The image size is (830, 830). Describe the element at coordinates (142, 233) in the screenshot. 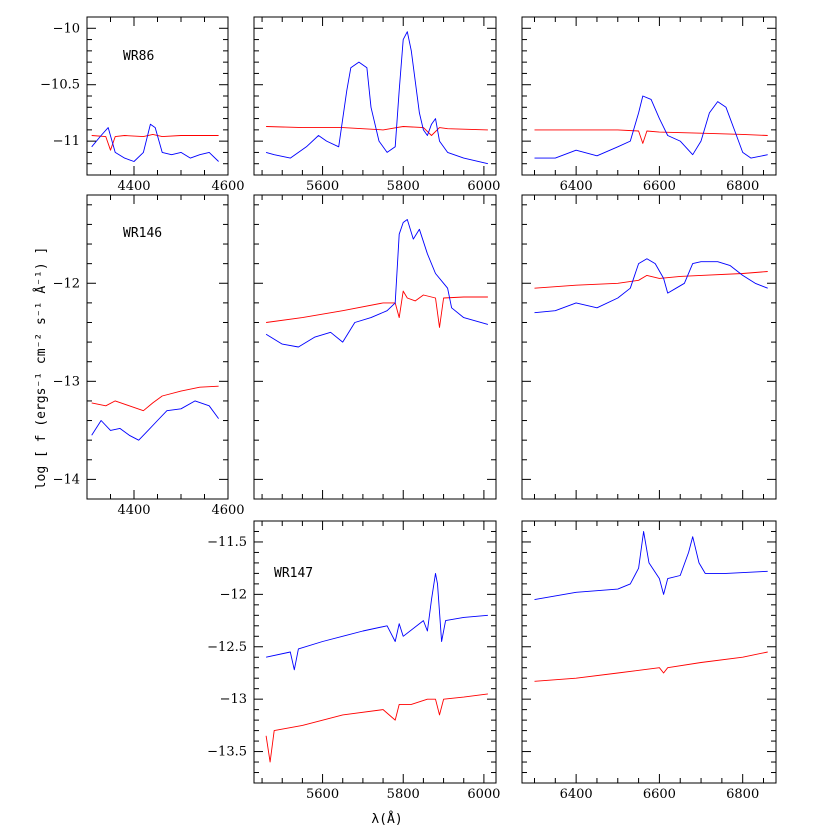

I see `star-label: WR146` at that location.